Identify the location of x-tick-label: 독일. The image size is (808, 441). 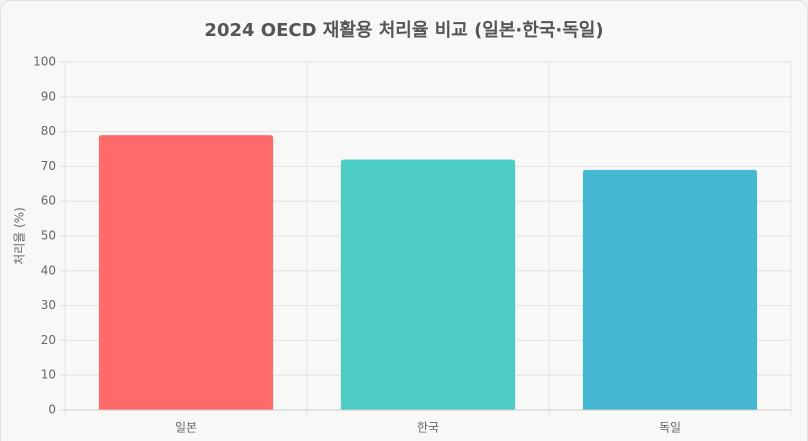
(670, 428).